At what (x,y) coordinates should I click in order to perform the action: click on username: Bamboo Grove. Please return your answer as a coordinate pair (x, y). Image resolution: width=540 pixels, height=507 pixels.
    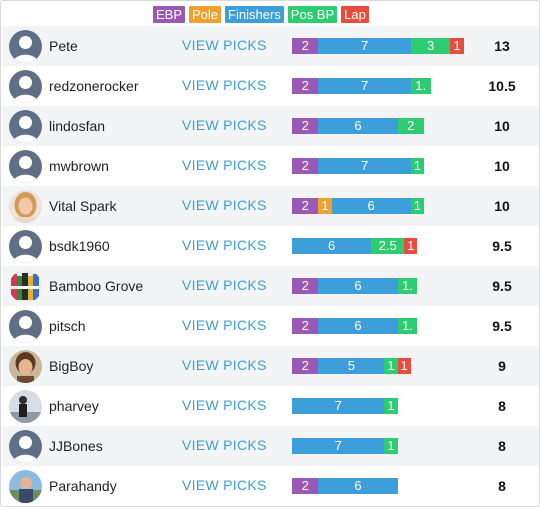
    Looking at the image, I should click on (96, 286).